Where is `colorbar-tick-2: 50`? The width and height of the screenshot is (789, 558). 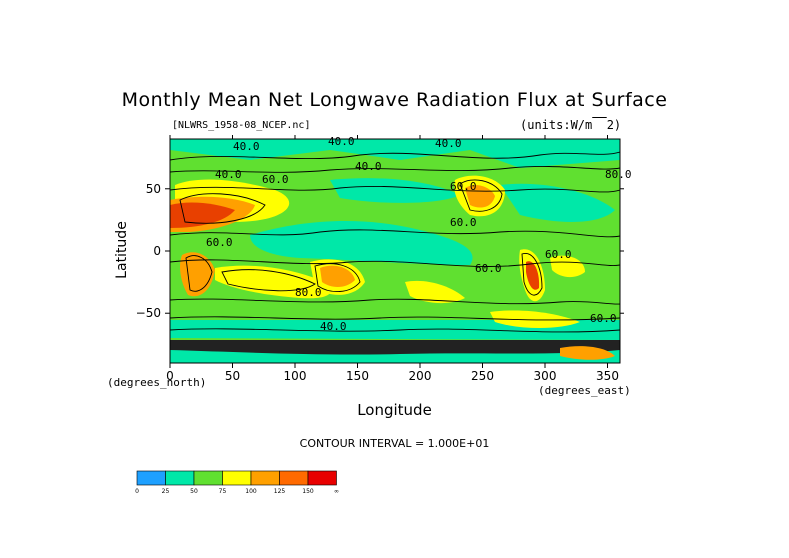
colorbar-tick-2: 50 is located at coordinates (194, 491).